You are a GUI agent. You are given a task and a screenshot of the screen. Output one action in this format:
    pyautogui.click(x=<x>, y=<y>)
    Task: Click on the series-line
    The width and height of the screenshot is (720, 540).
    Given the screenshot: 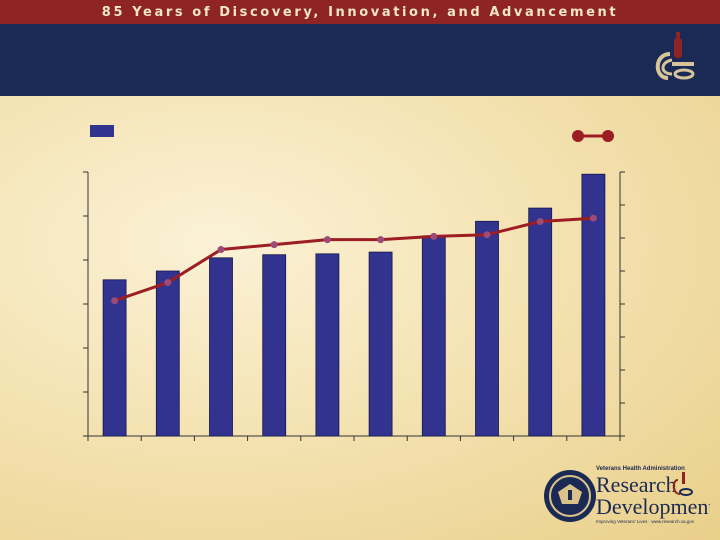 What is the action you would take?
    pyautogui.click(x=354, y=259)
    